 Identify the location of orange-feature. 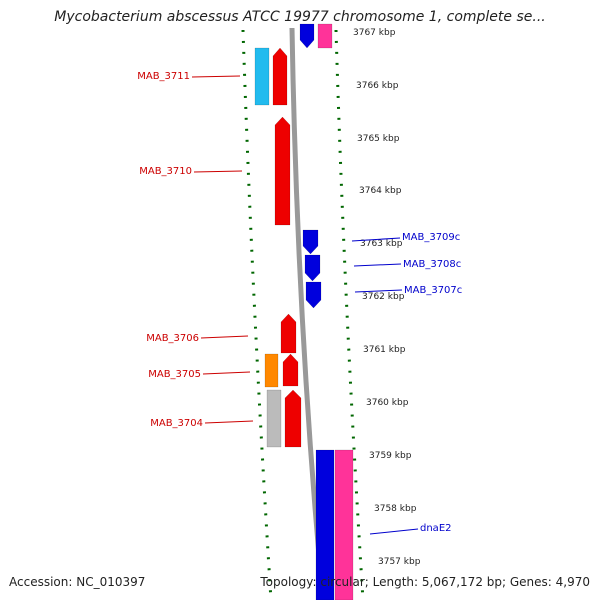
(271, 370).